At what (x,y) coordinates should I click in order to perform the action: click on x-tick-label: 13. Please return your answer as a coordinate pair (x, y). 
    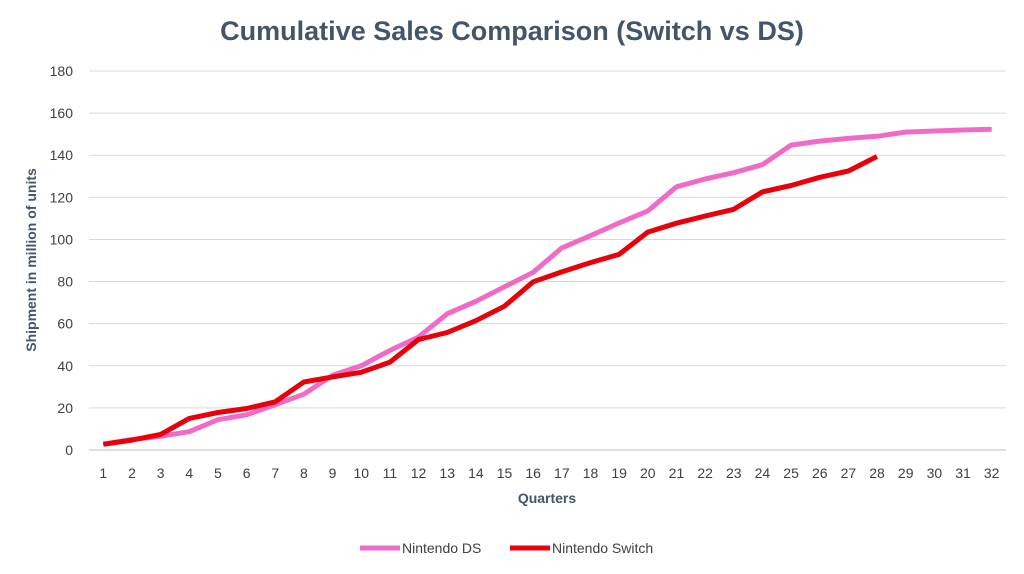
    Looking at the image, I should click on (447, 473).